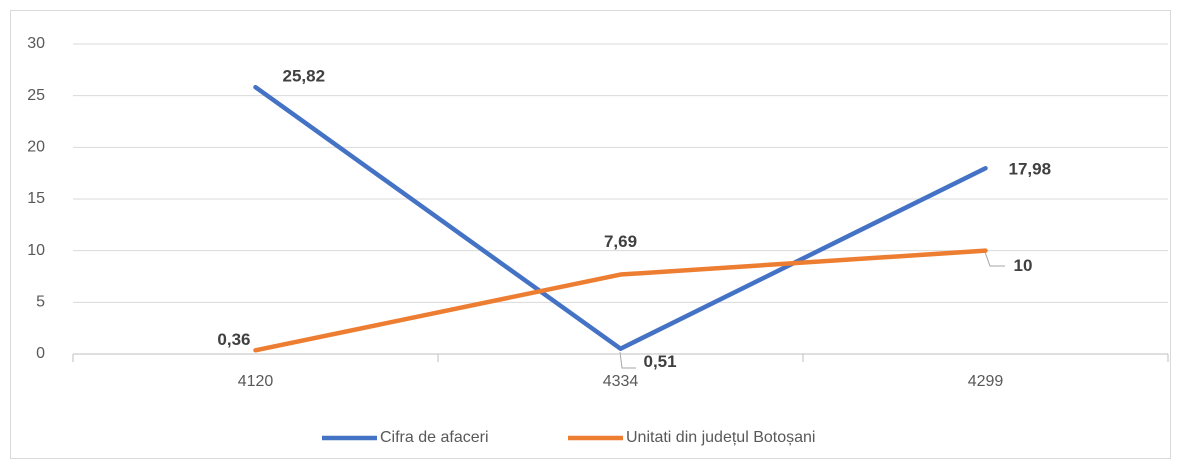 The width and height of the screenshot is (1181, 469). What do you see at coordinates (621, 381) in the screenshot?
I see `x-tick-label: 4334` at bounding box center [621, 381].